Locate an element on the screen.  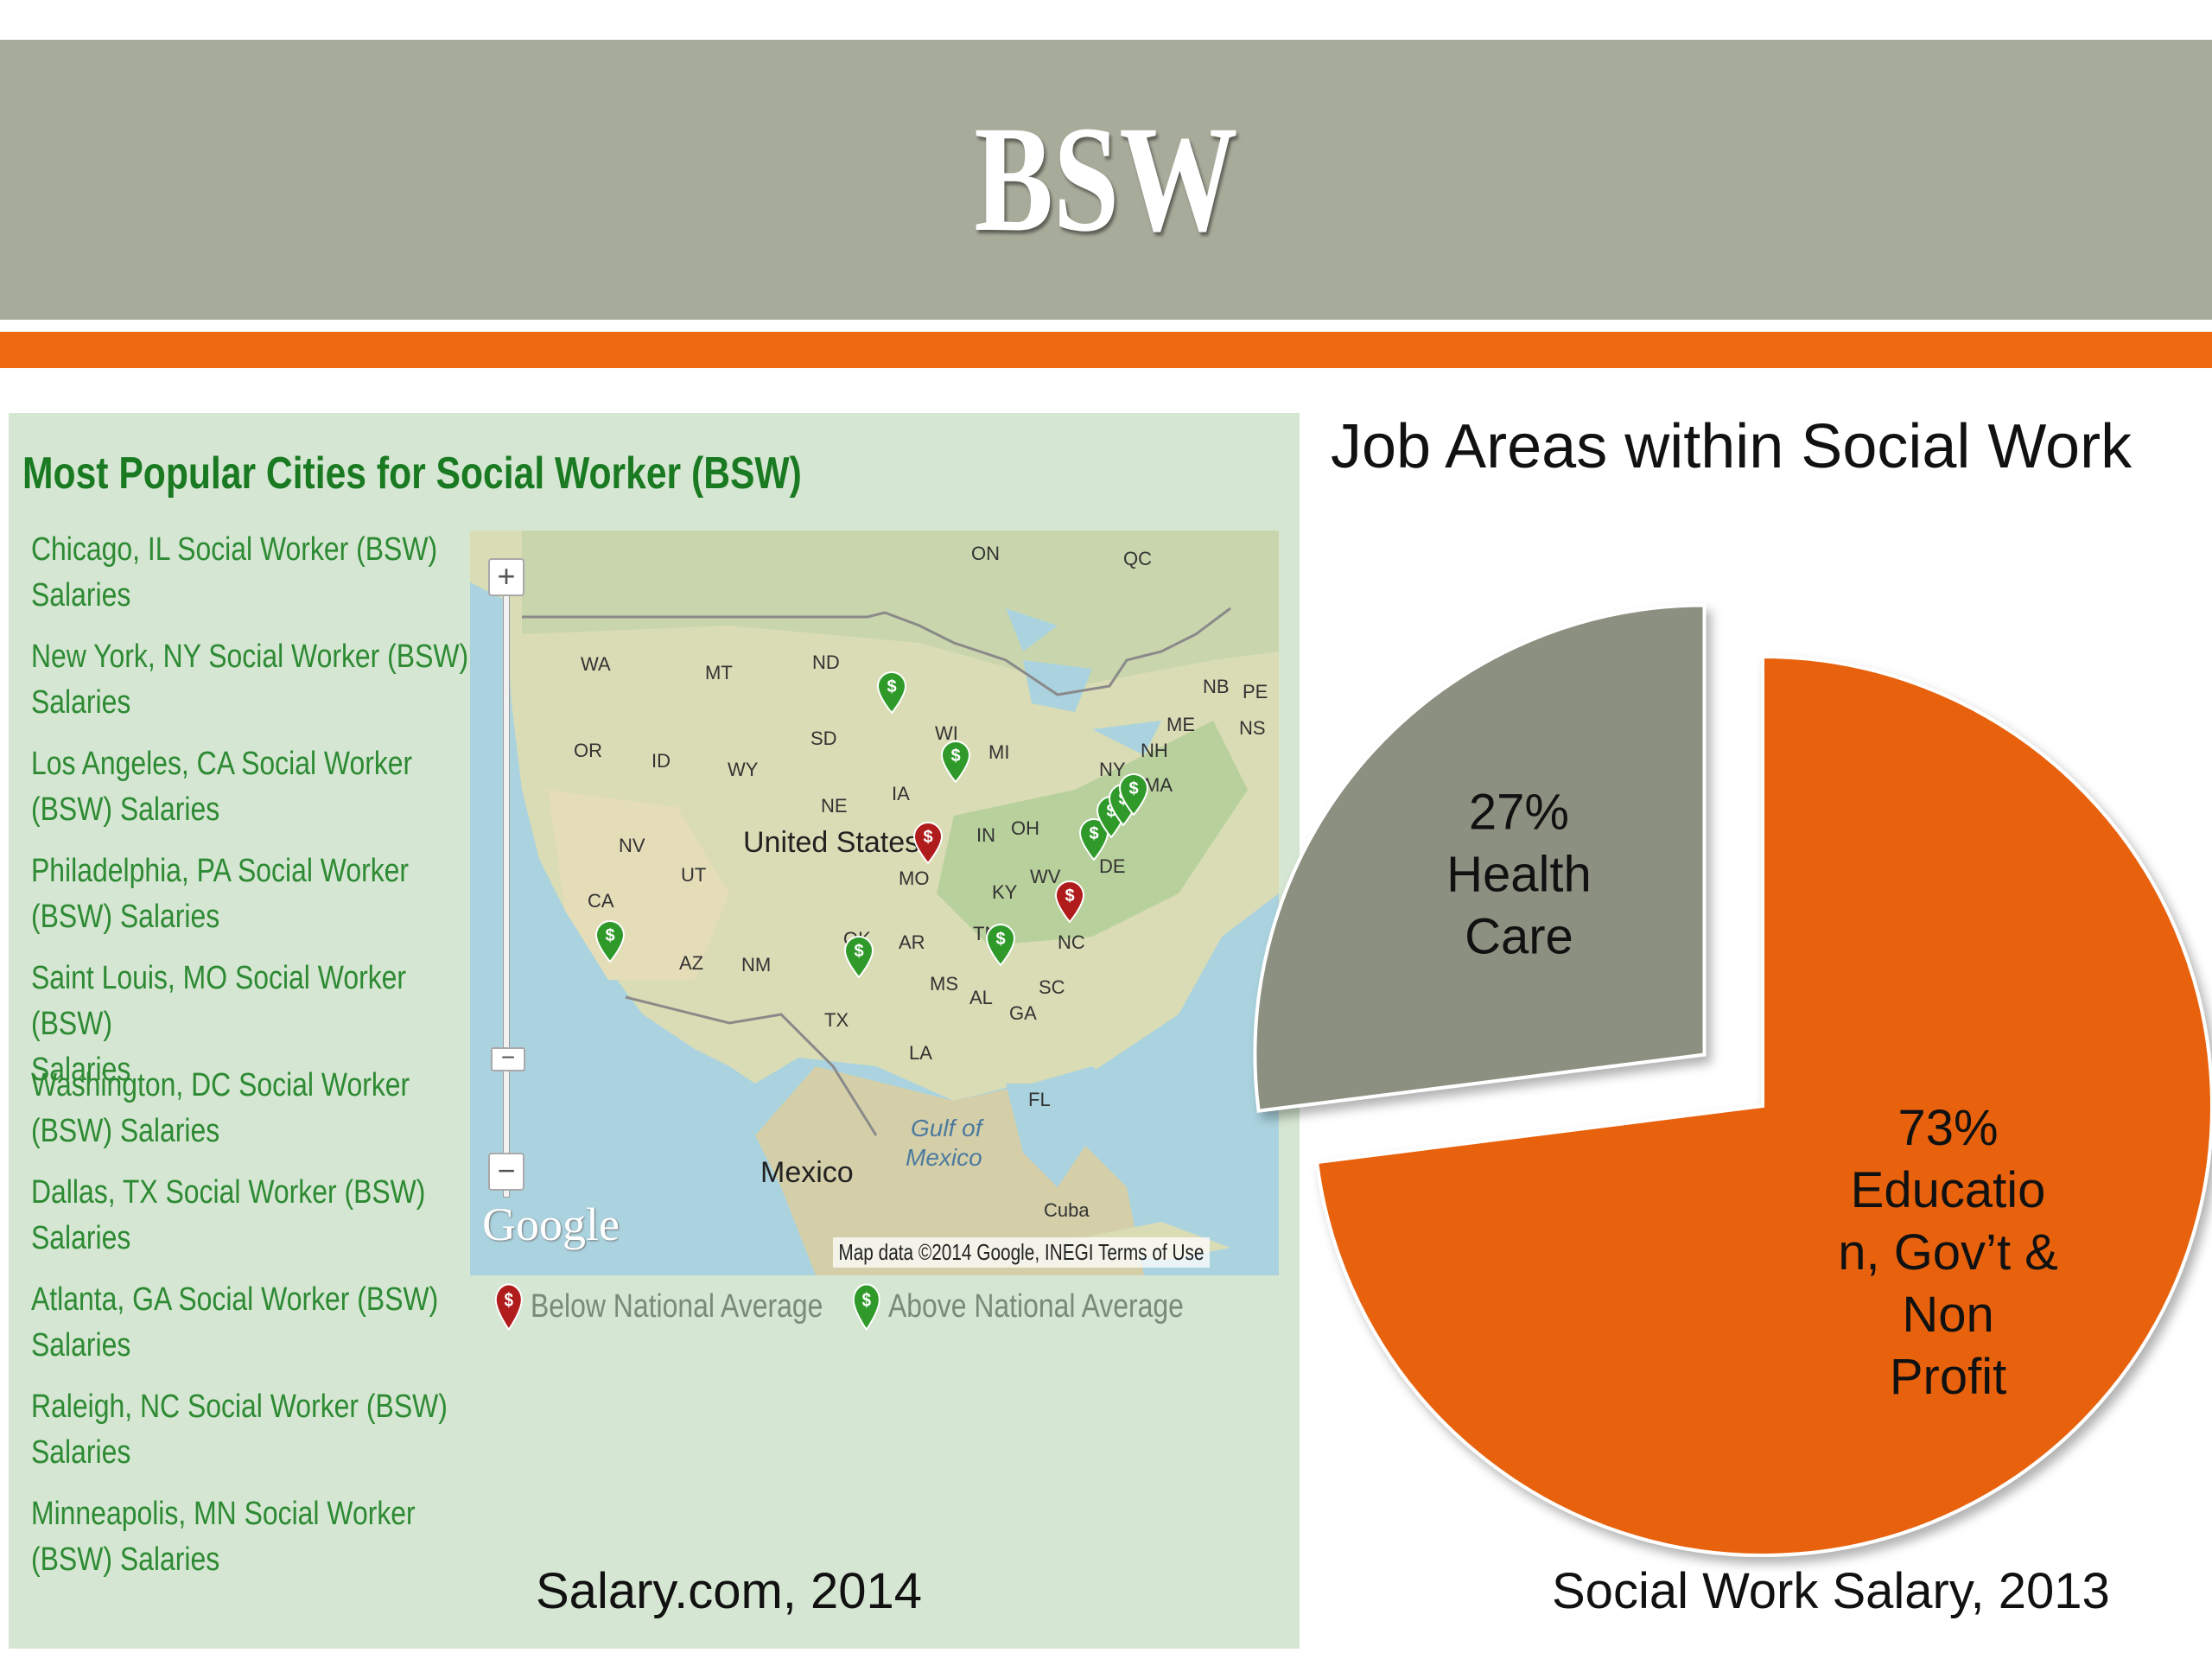
zoom-out-button: − is located at coordinates (506, 1172).